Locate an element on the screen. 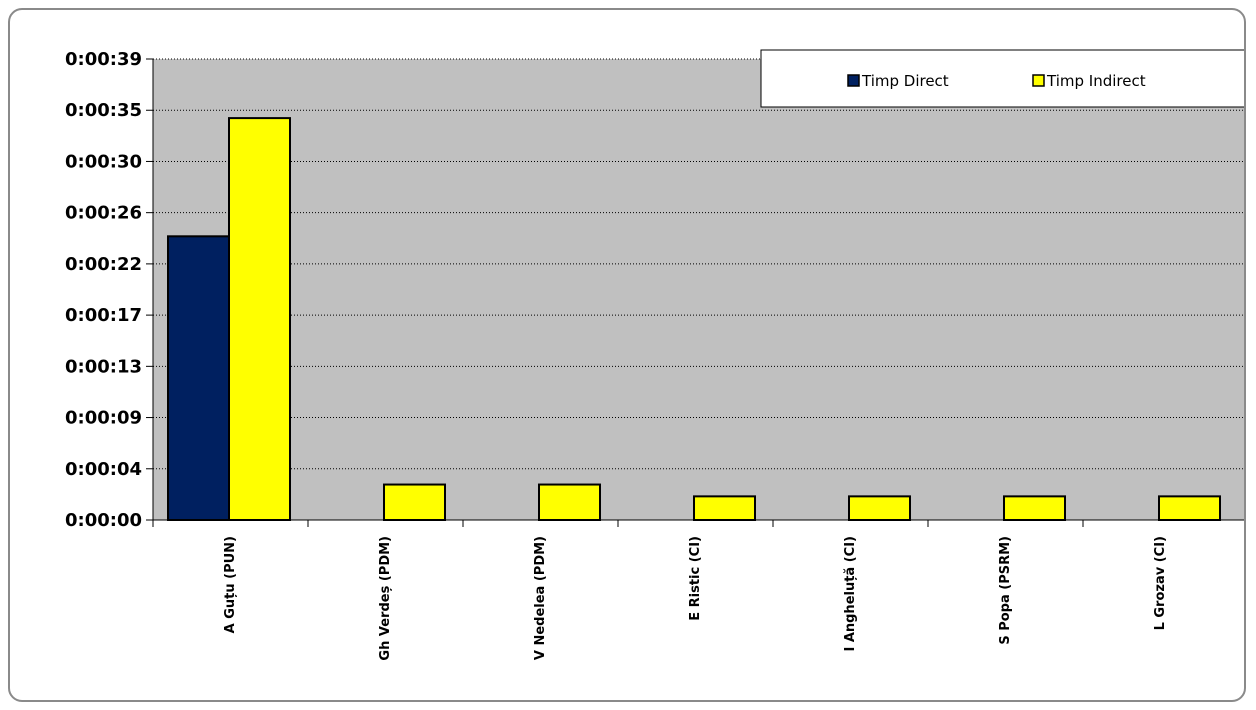 The width and height of the screenshot is (1256, 710). bar-direct is located at coordinates (198, 378).